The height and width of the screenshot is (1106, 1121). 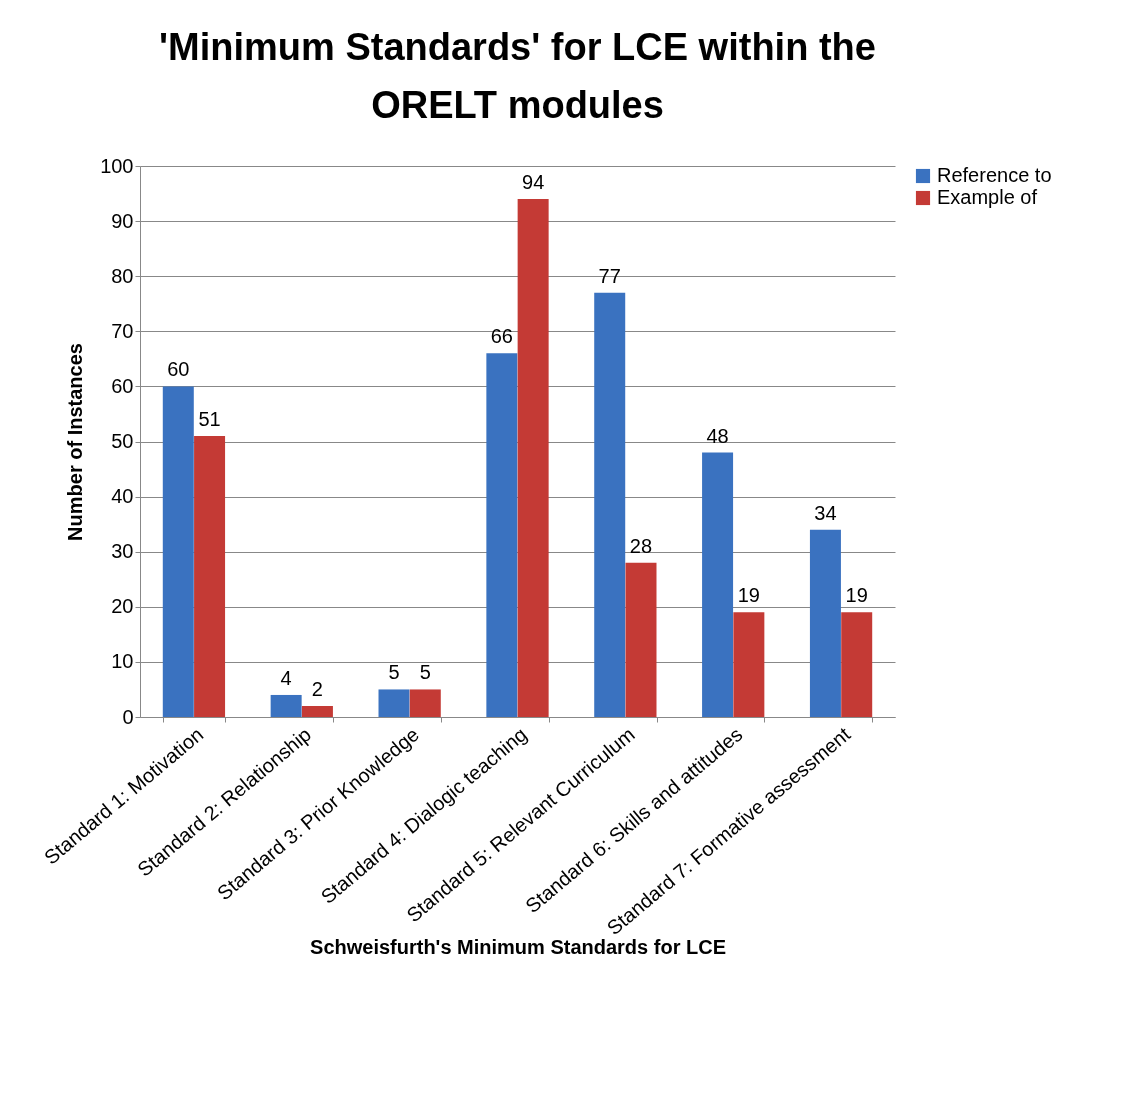 I want to click on data-label: 94, so click(x=533, y=182).